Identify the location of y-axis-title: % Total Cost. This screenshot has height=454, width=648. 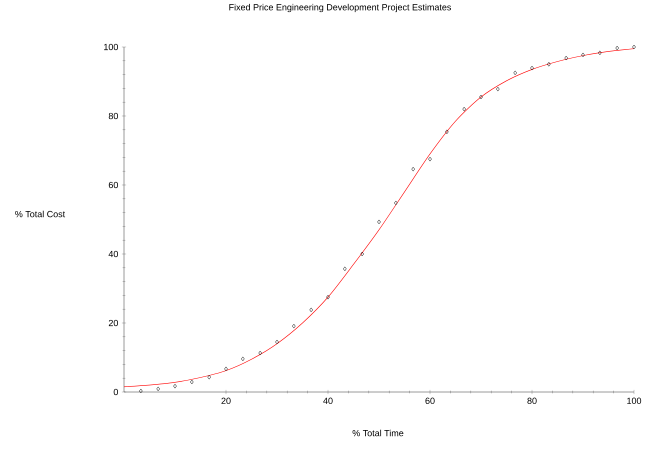
(40, 214).